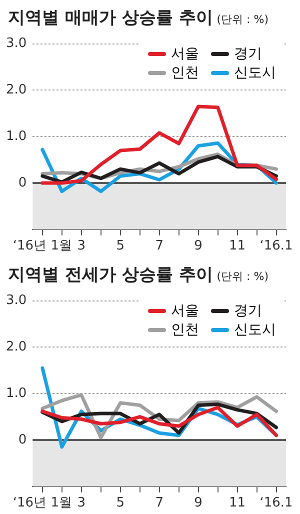 The image size is (300, 514). I want to click on chart-title: 지역별 매매가 상승률 추이, so click(110, 18).